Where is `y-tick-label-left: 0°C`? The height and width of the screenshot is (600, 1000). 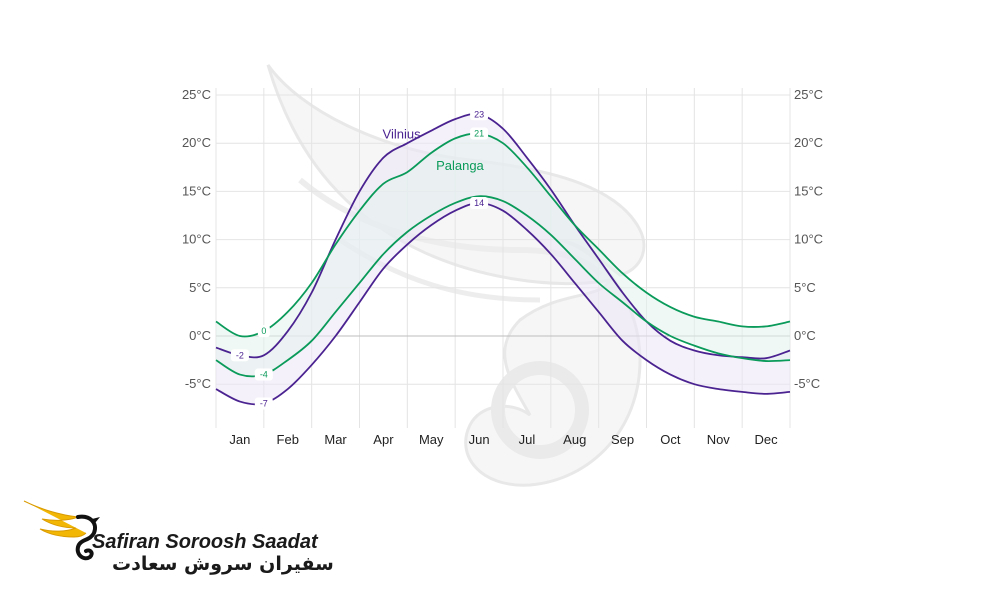
y-tick-label-left: 0°C is located at coordinates (200, 335).